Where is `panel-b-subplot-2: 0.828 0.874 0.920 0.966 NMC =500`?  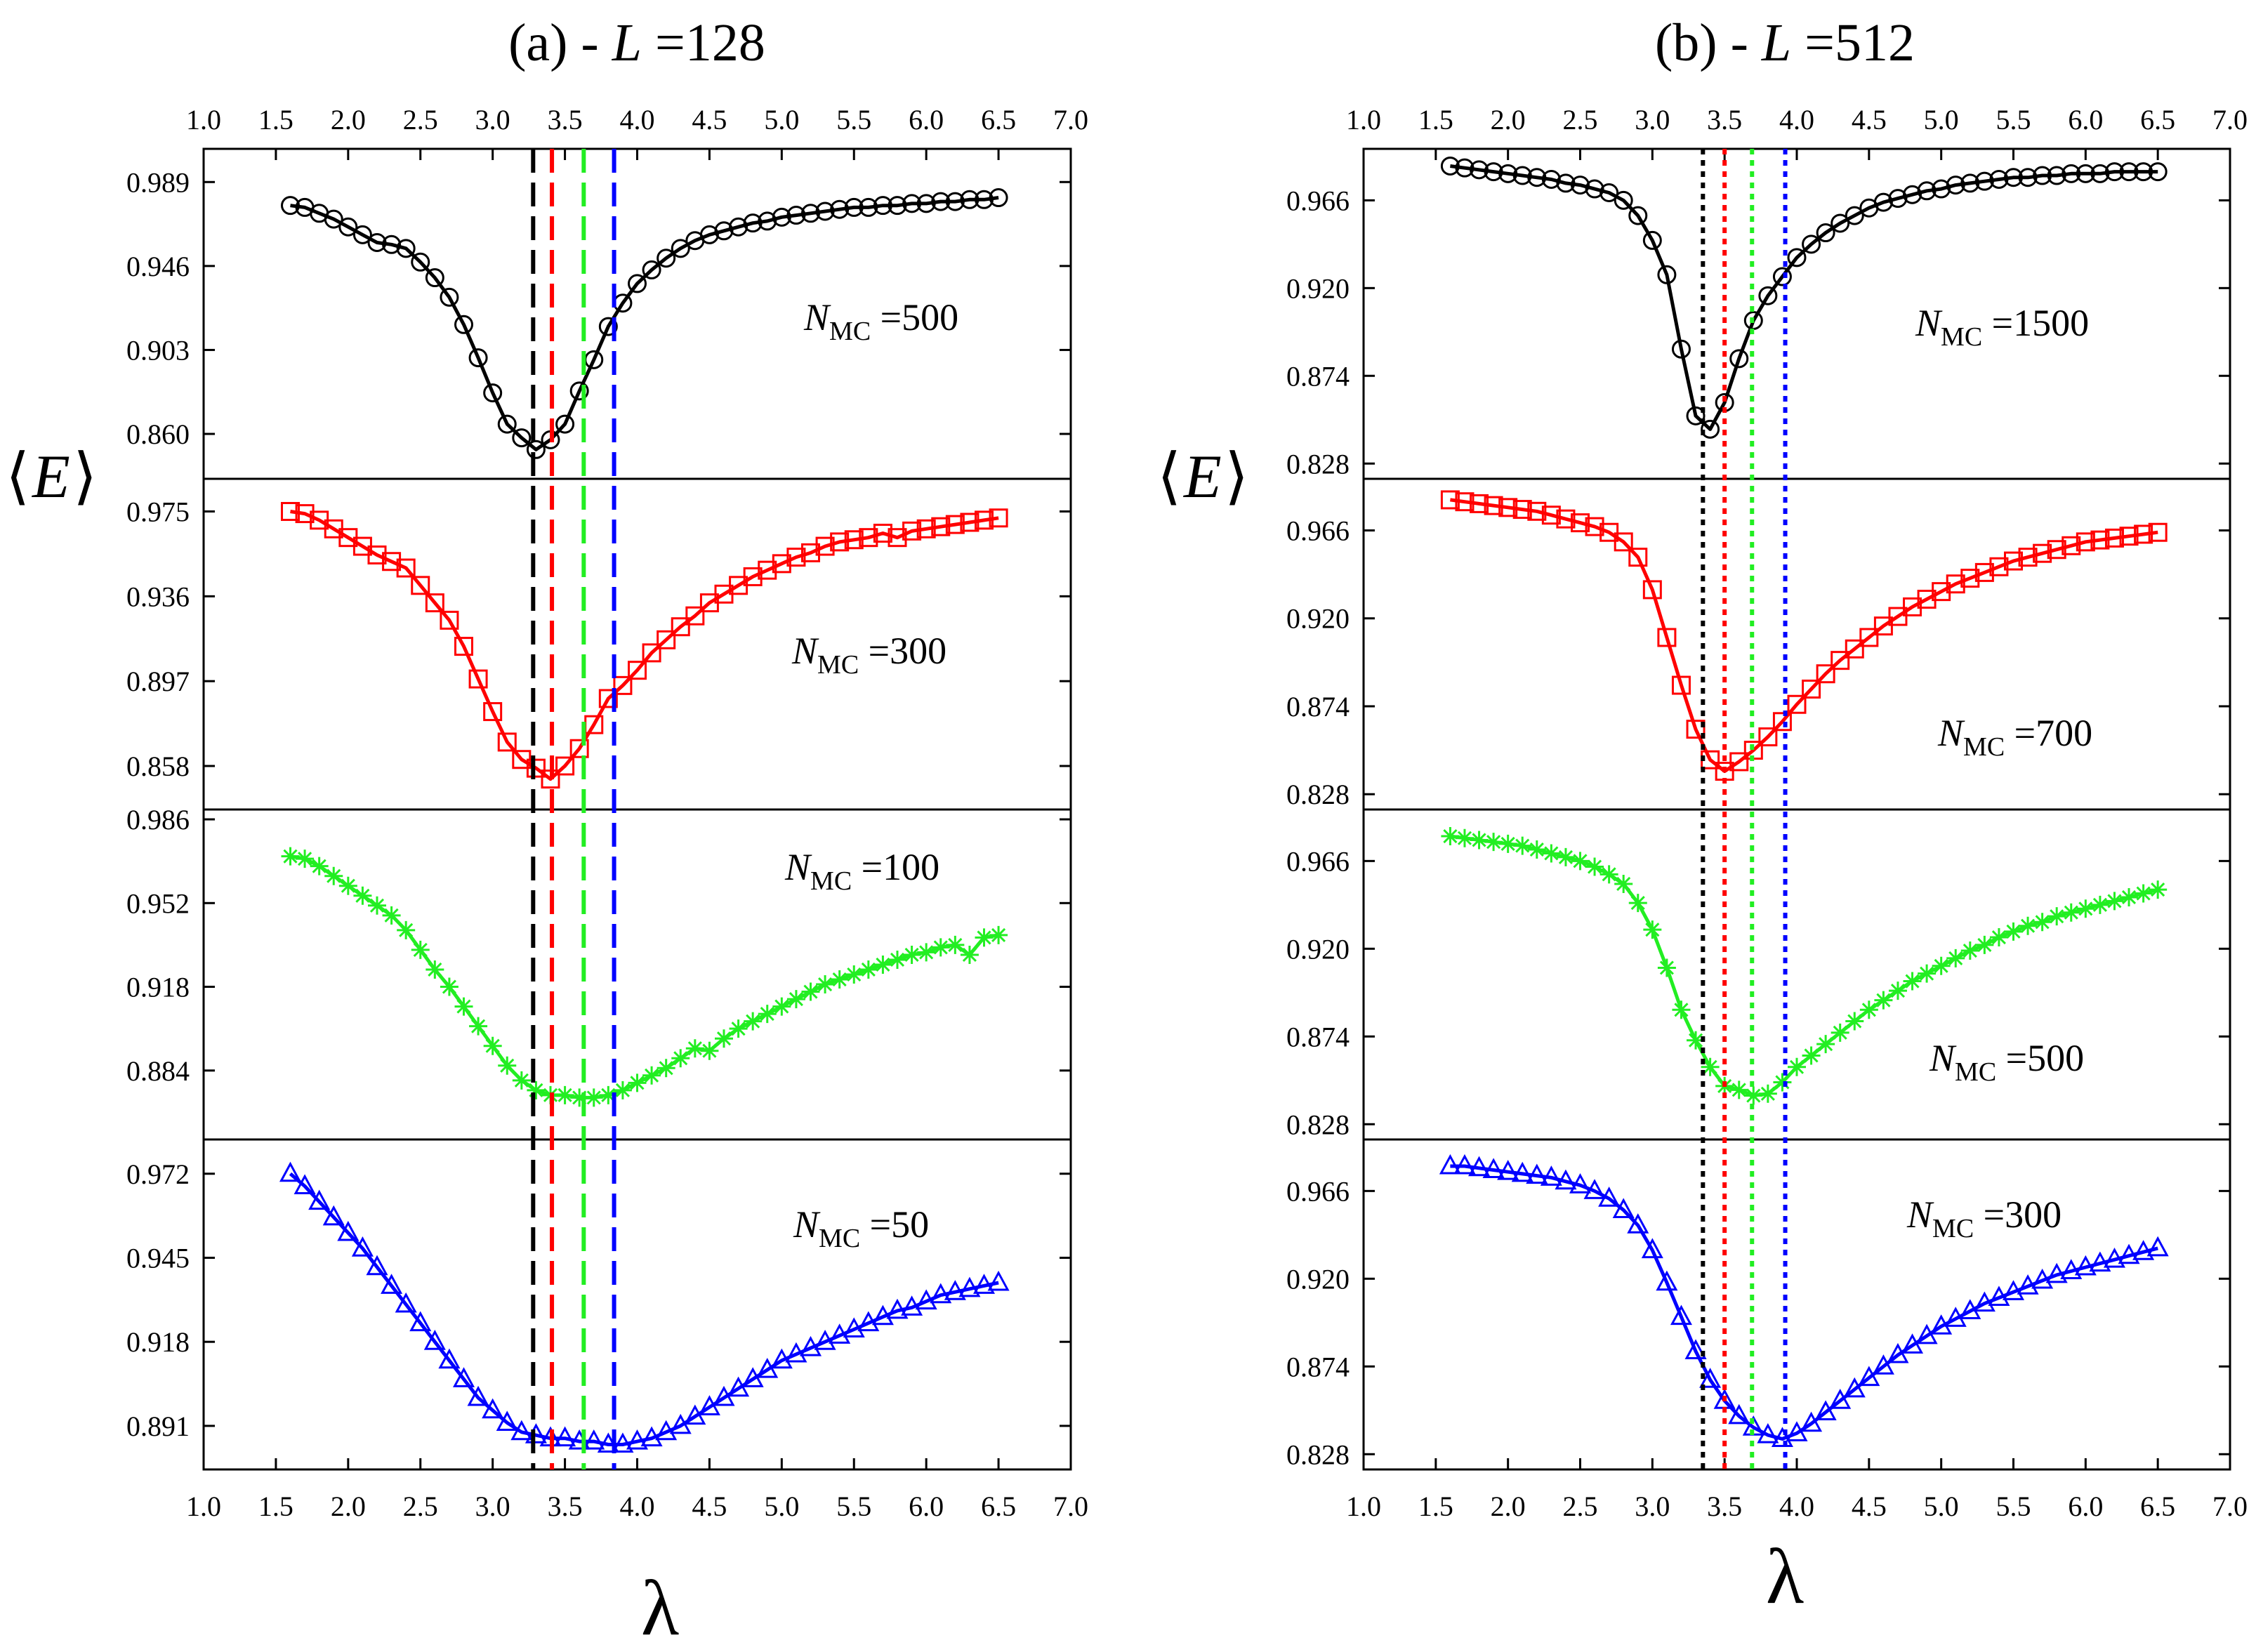
panel-b-subplot-2: 0.828 0.874 0.920 0.966 NMC =500 is located at coordinates (1758, 974).